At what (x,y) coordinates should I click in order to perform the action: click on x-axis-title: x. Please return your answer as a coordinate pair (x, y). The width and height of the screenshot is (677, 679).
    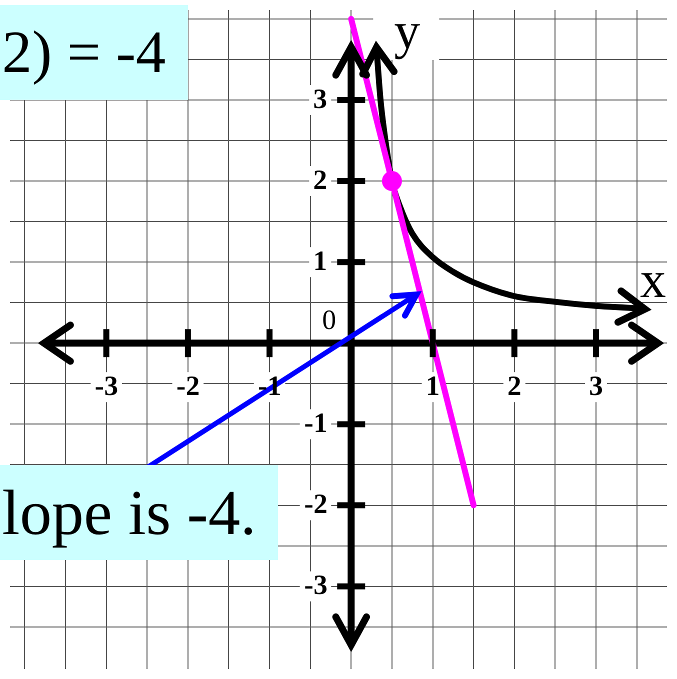
    Looking at the image, I should click on (653, 281).